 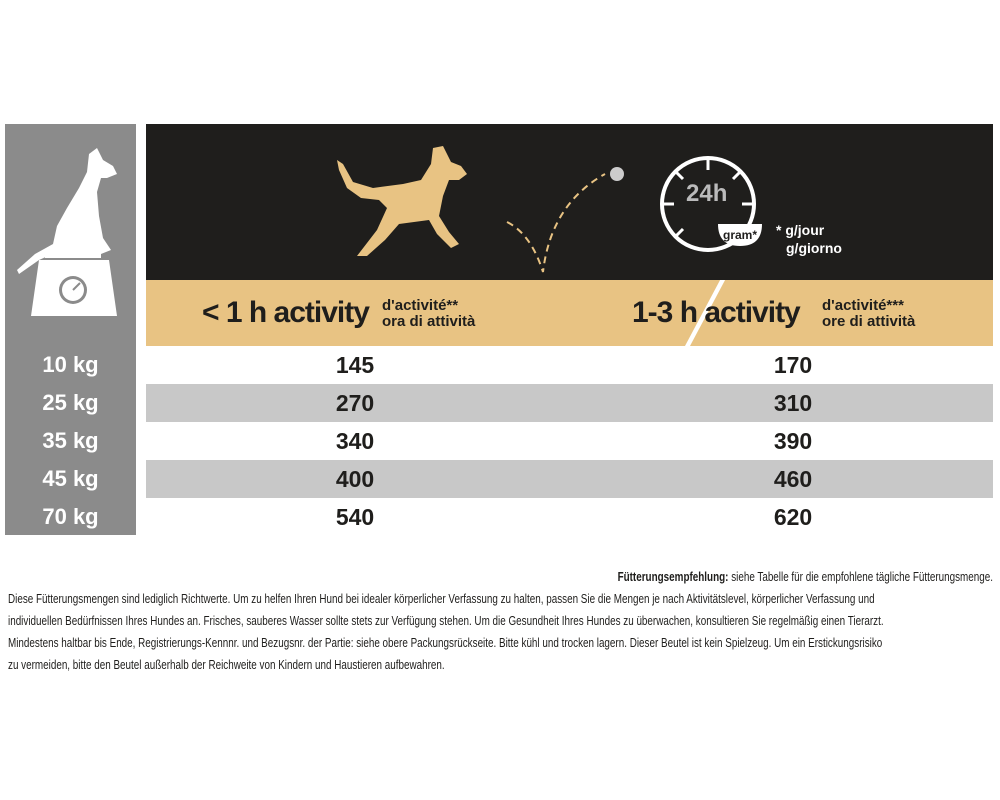 I want to click on value-high: 460, so click(x=793, y=479).